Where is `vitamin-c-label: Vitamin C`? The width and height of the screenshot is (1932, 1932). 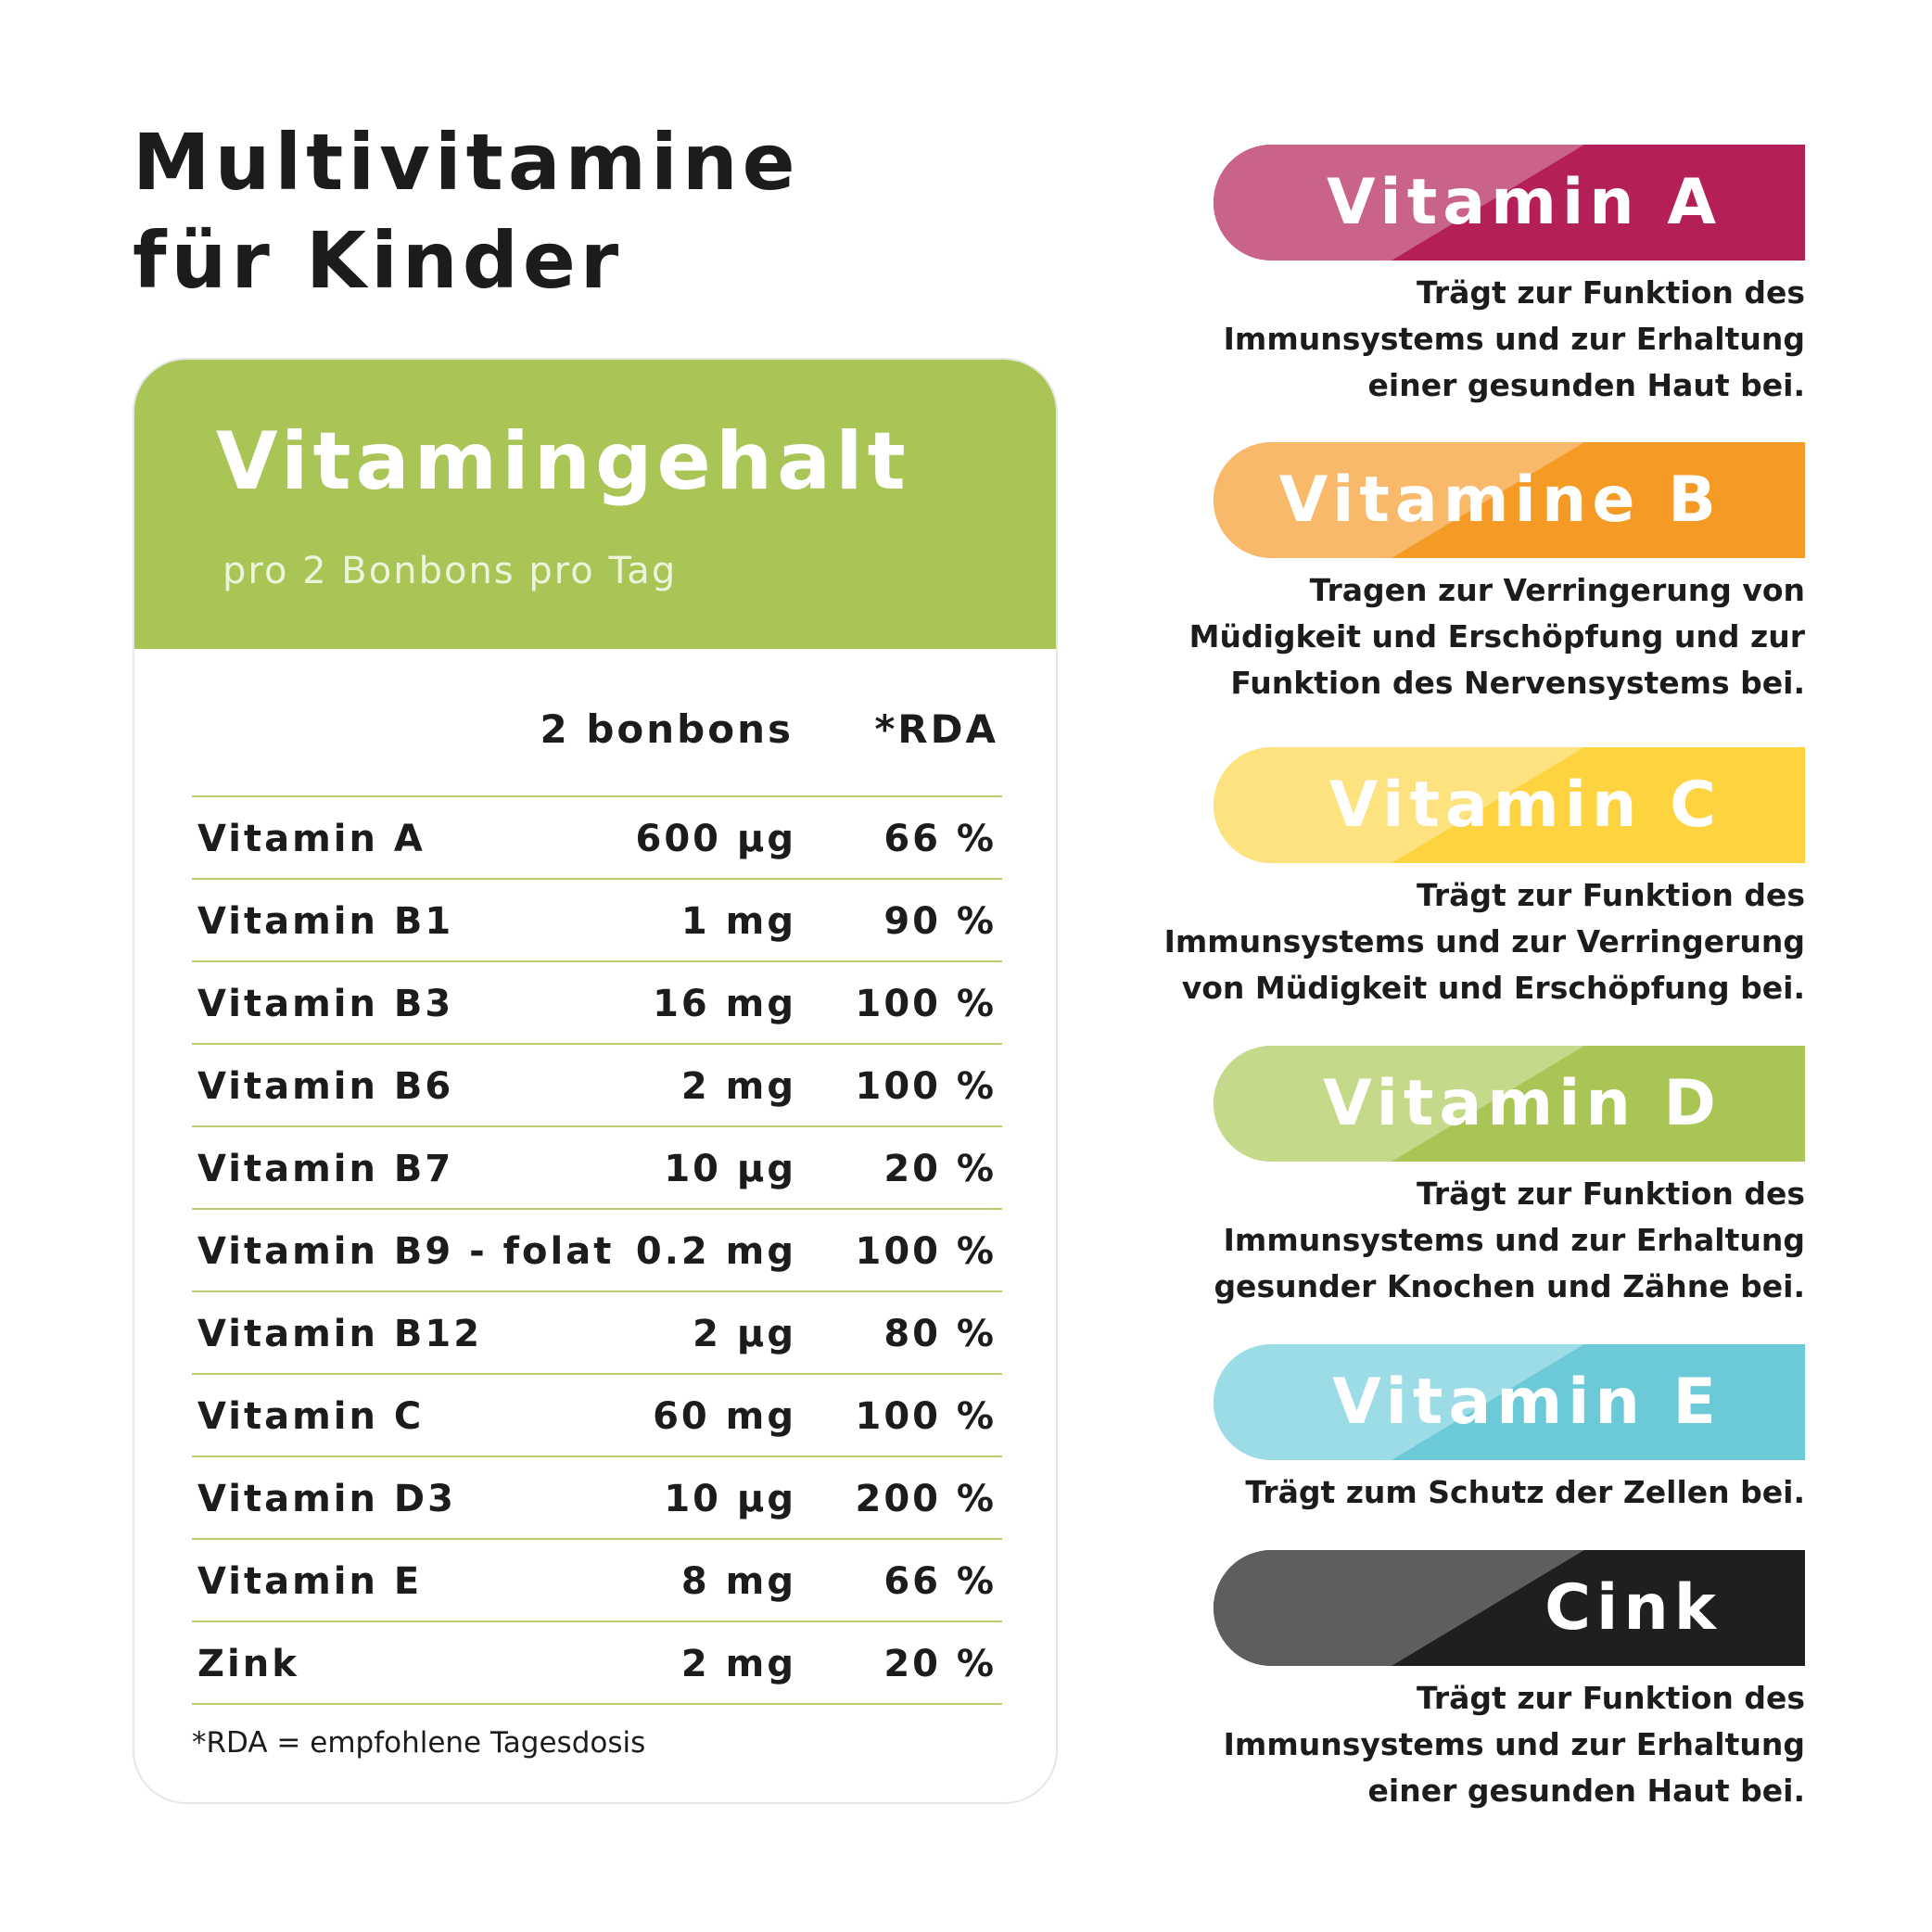 vitamin-c-label: Vitamin C is located at coordinates (1525, 805).